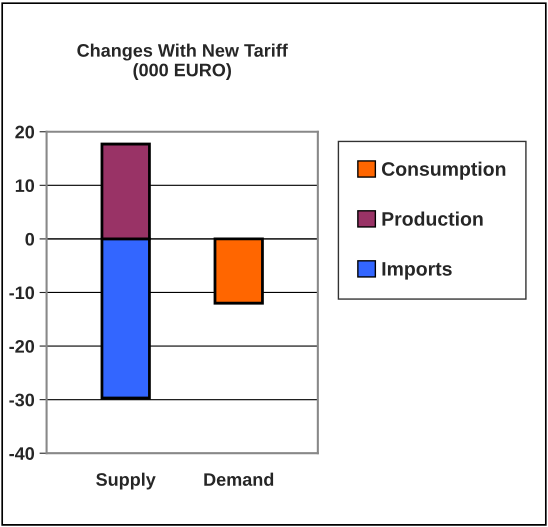 This screenshot has height=527, width=548. What do you see at coordinates (444, 171) in the screenshot?
I see `legend-label: Consumption` at bounding box center [444, 171].